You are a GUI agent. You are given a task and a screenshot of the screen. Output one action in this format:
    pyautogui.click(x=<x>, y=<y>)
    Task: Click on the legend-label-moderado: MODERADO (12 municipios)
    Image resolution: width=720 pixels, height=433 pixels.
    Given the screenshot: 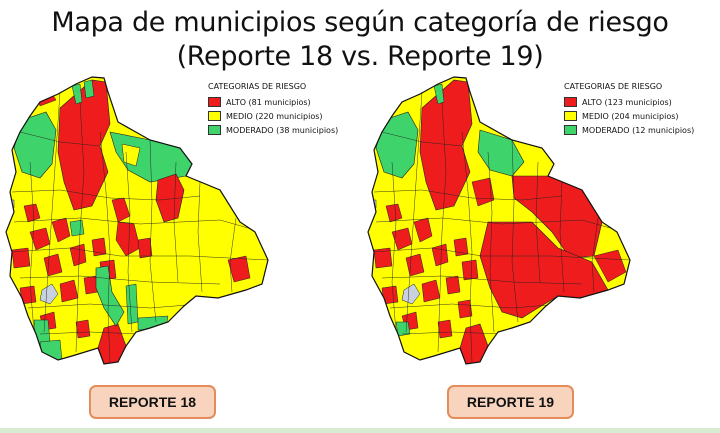 What is the action you would take?
    pyautogui.click(x=638, y=130)
    